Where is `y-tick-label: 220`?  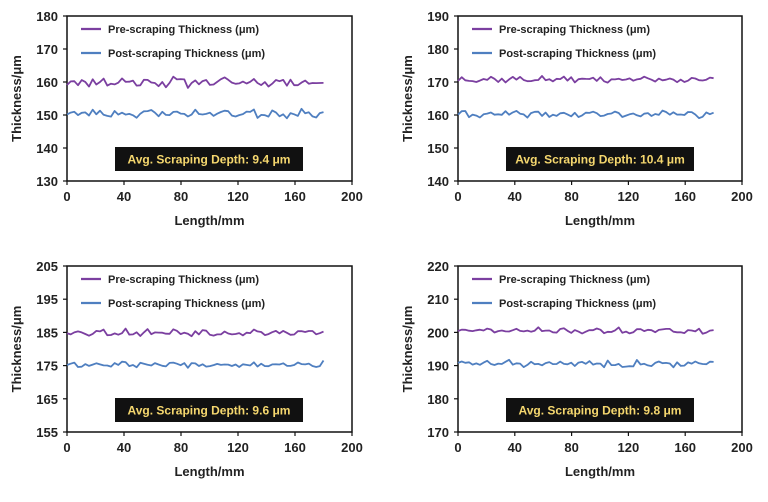 y-tick-label: 220 is located at coordinates (438, 266).